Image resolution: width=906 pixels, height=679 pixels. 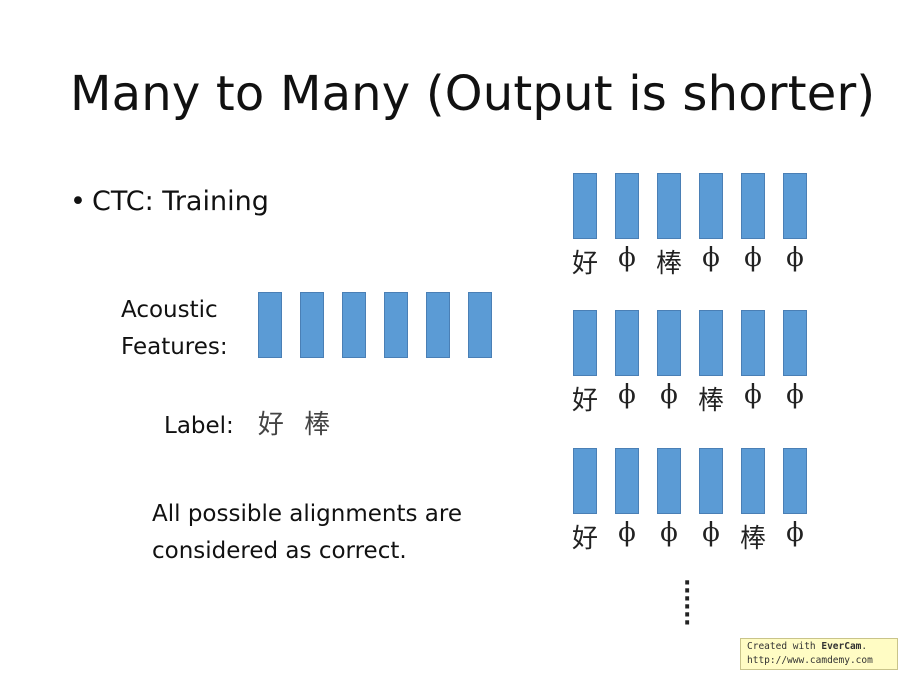 What do you see at coordinates (169, 310) in the screenshot?
I see `acoustic-label-line1: Acoustic` at bounding box center [169, 310].